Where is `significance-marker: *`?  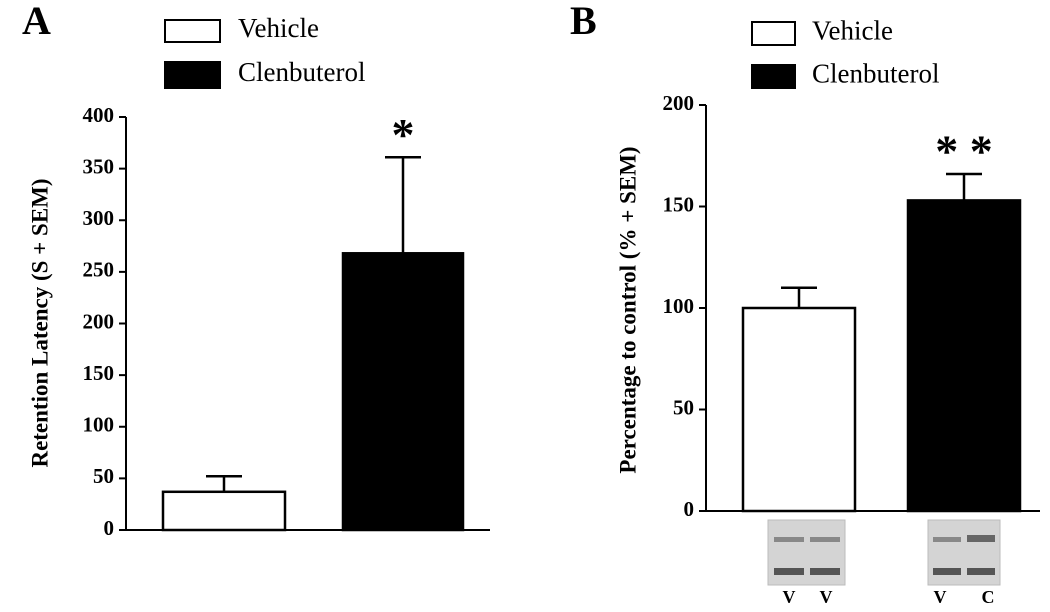 significance-marker: * is located at coordinates (403, 134).